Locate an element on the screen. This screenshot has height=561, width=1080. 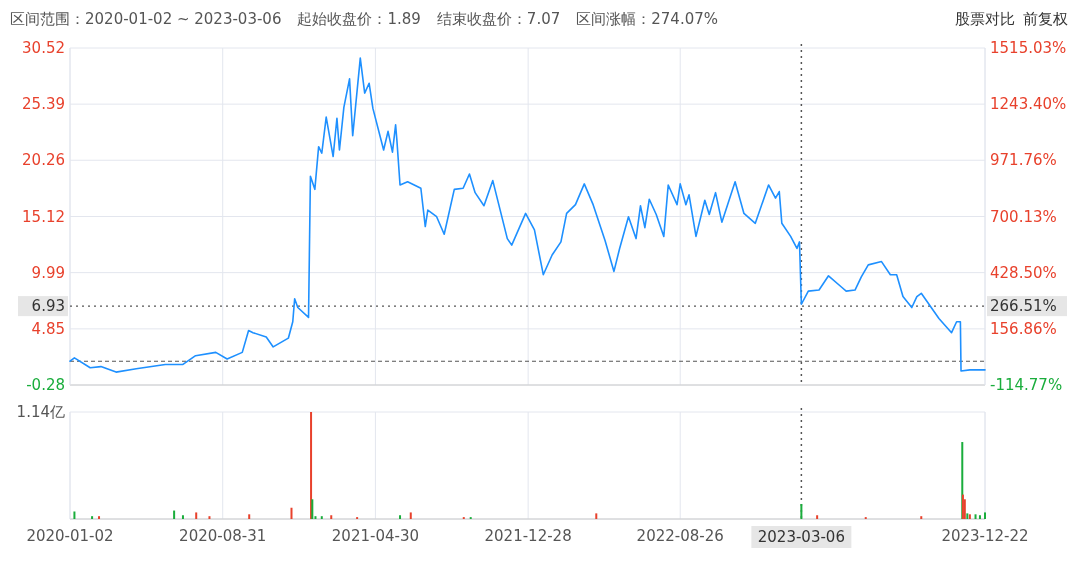
y-tick-label: 25.39 is located at coordinates (43, 104).